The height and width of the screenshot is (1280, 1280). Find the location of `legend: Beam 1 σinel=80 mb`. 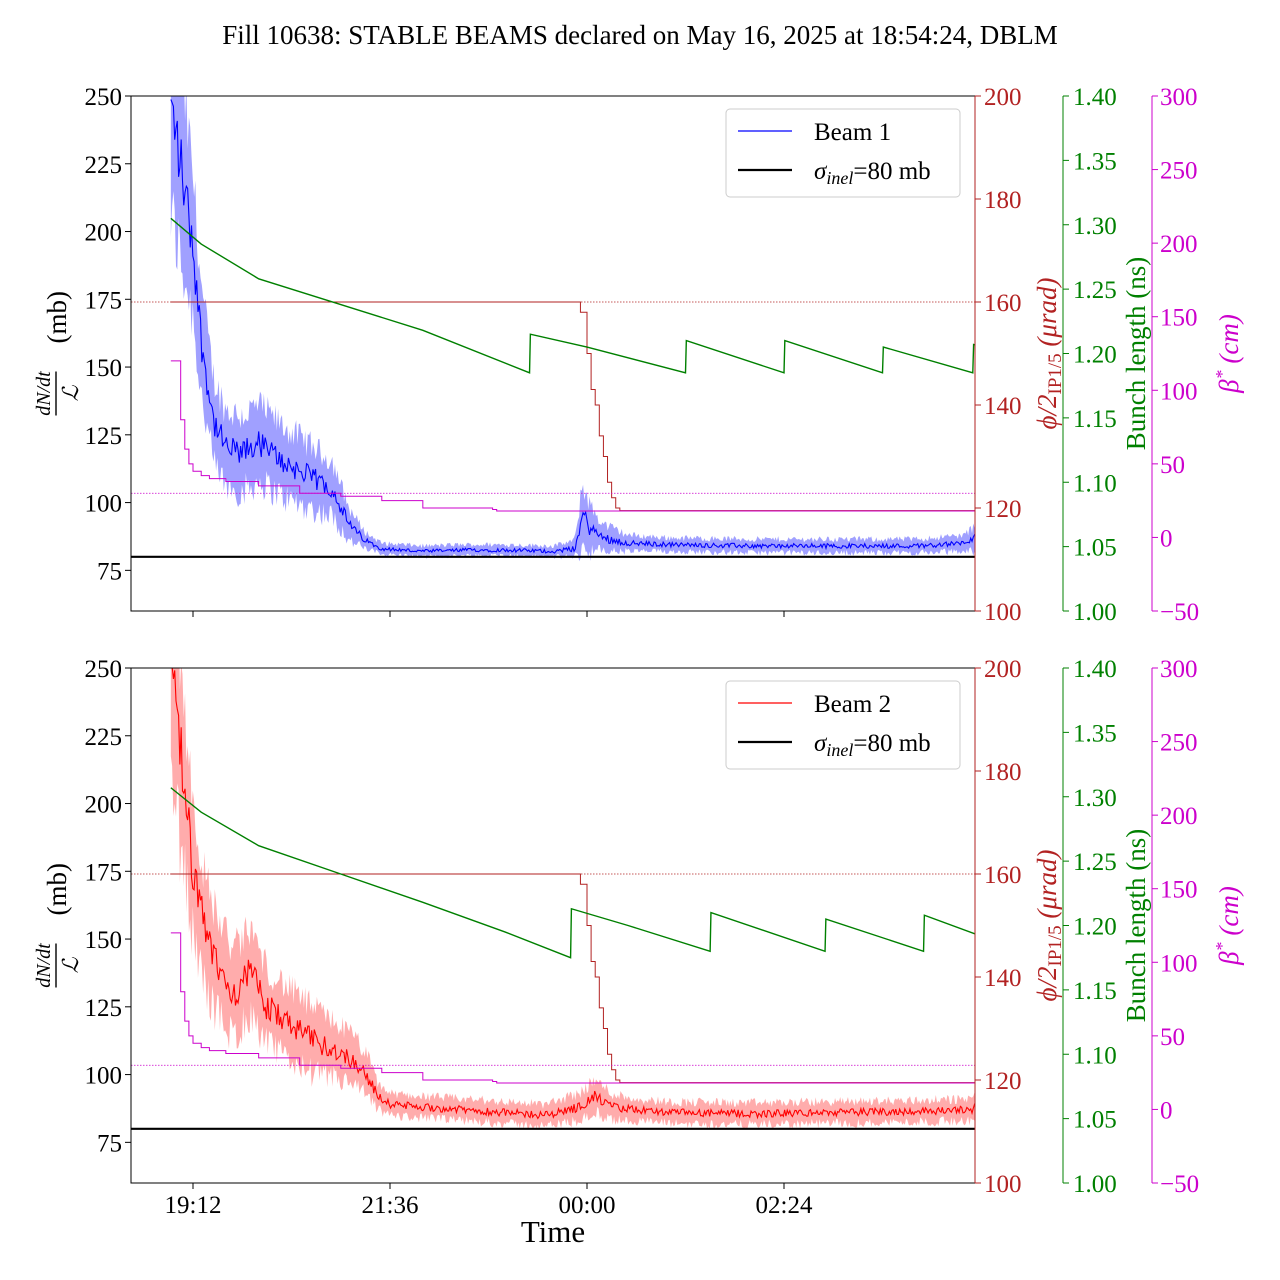

legend: Beam 1 σinel=80 mb is located at coordinates (843, 153).